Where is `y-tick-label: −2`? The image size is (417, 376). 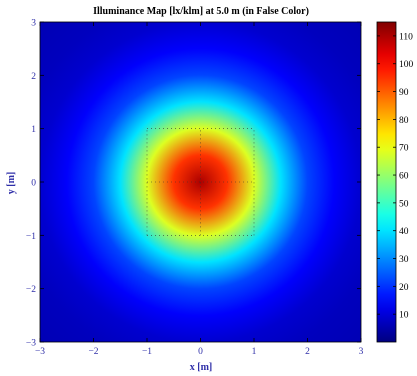
y-tick-label: −2 is located at coordinates (31, 290).